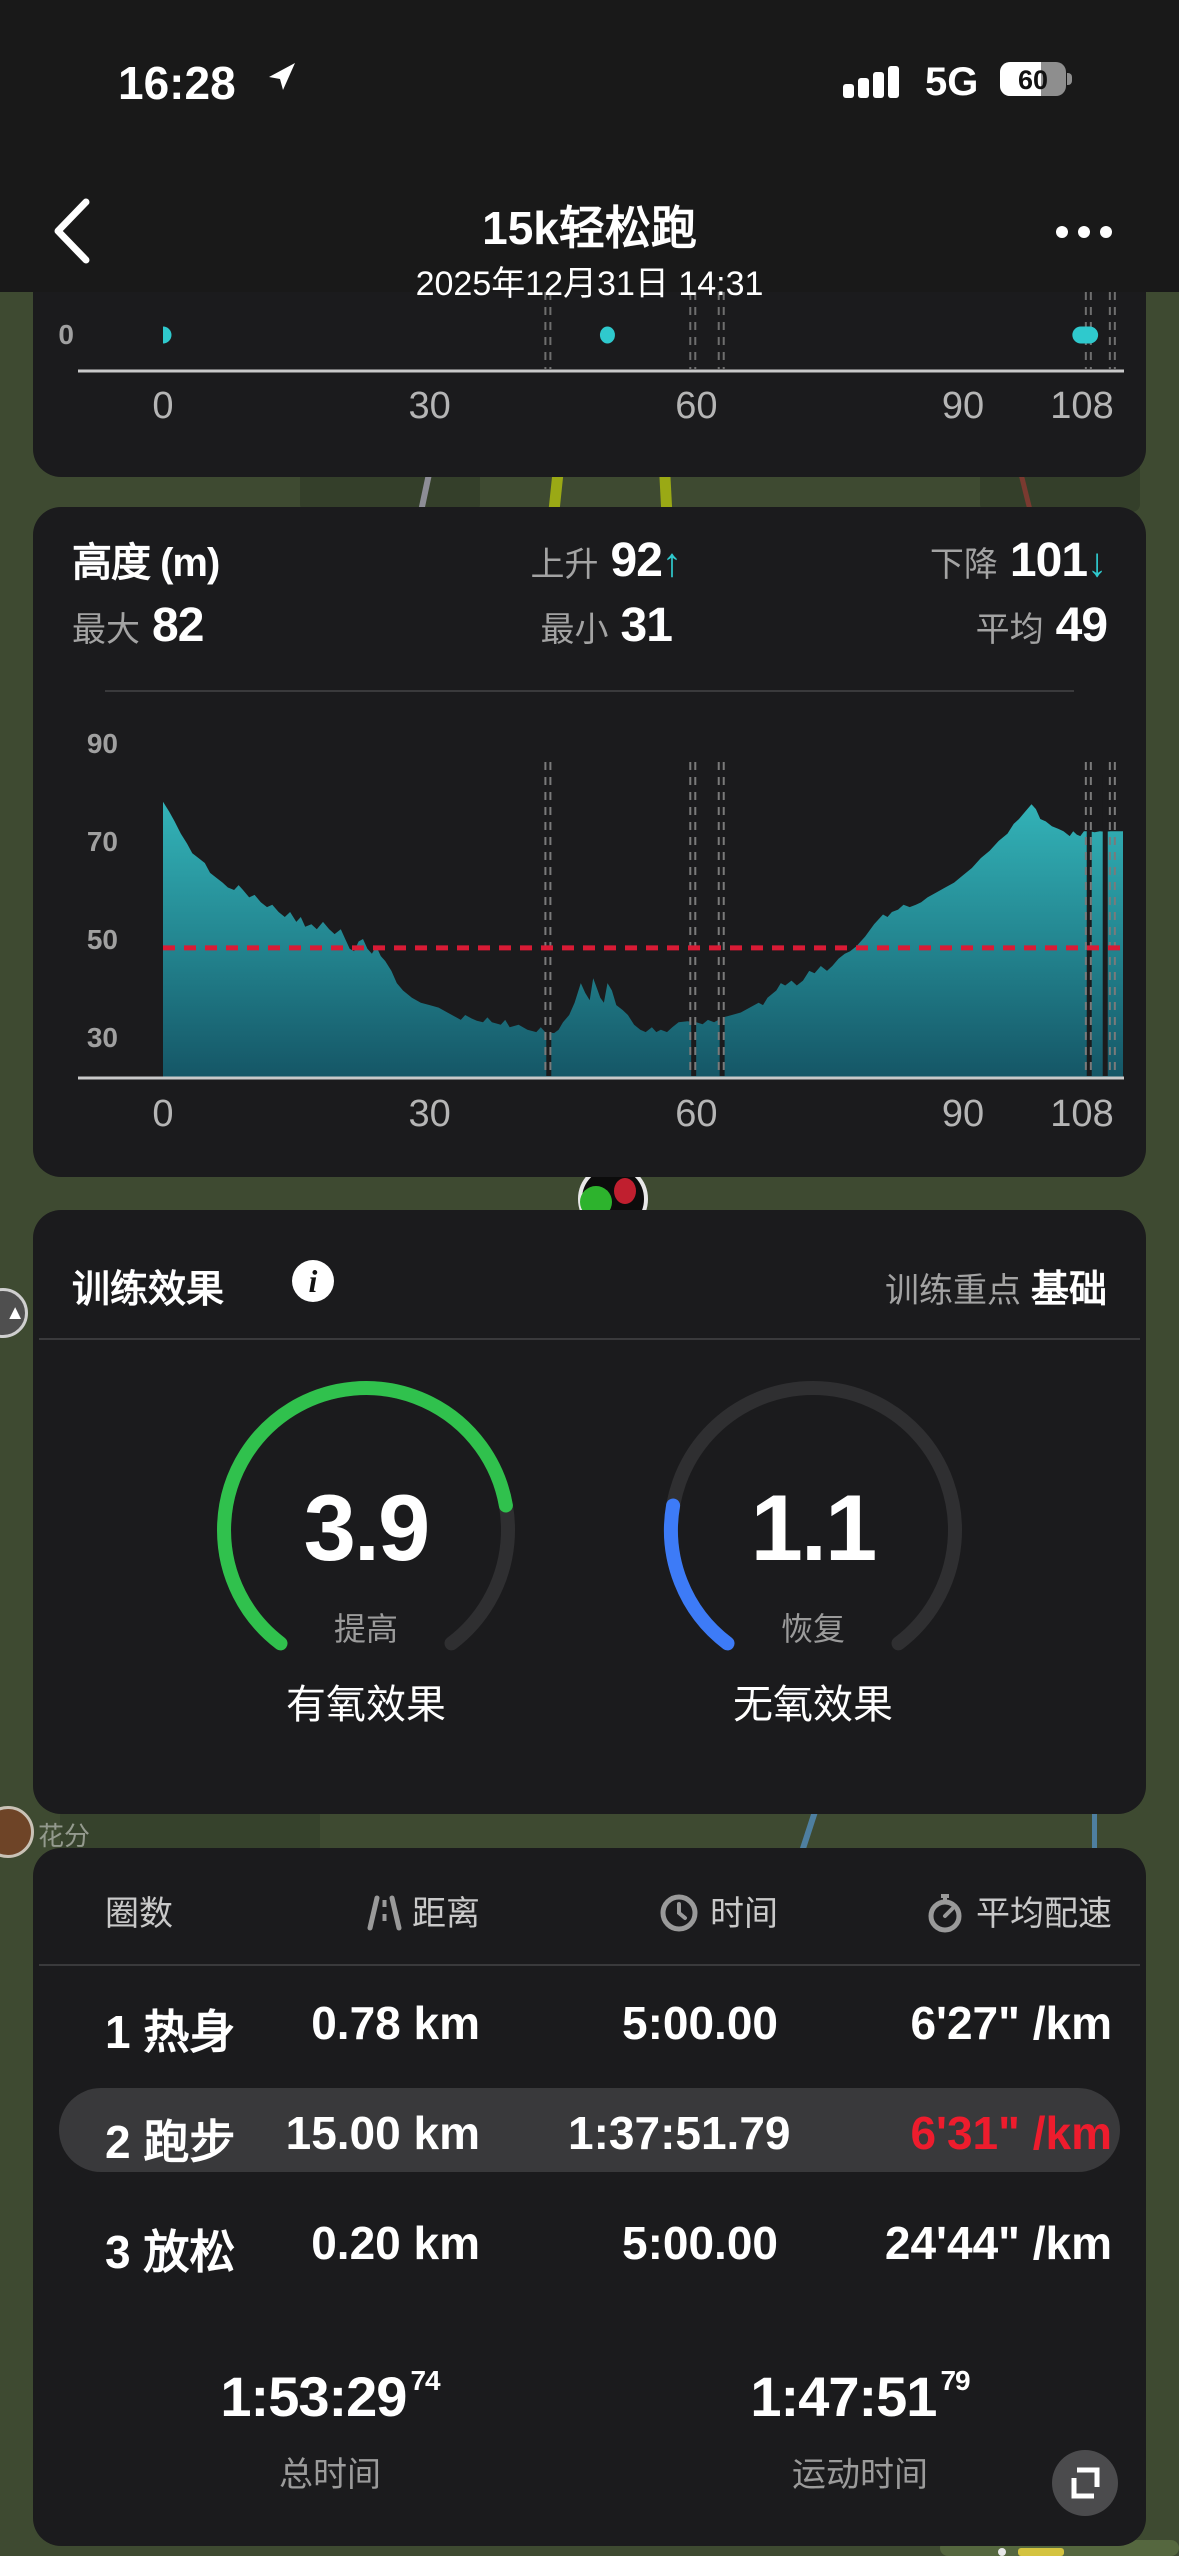  Describe the element at coordinates (170, 2032) in the screenshot. I see `lap-name: 1 热身` at that location.